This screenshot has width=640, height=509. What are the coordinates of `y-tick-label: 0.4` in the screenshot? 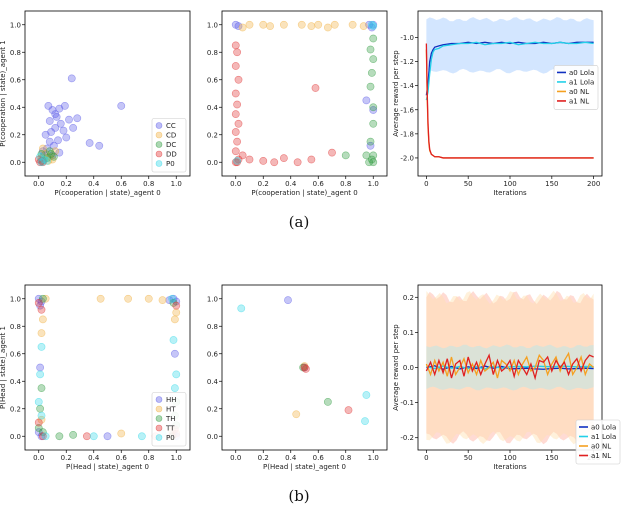 It's located at (213, 382).